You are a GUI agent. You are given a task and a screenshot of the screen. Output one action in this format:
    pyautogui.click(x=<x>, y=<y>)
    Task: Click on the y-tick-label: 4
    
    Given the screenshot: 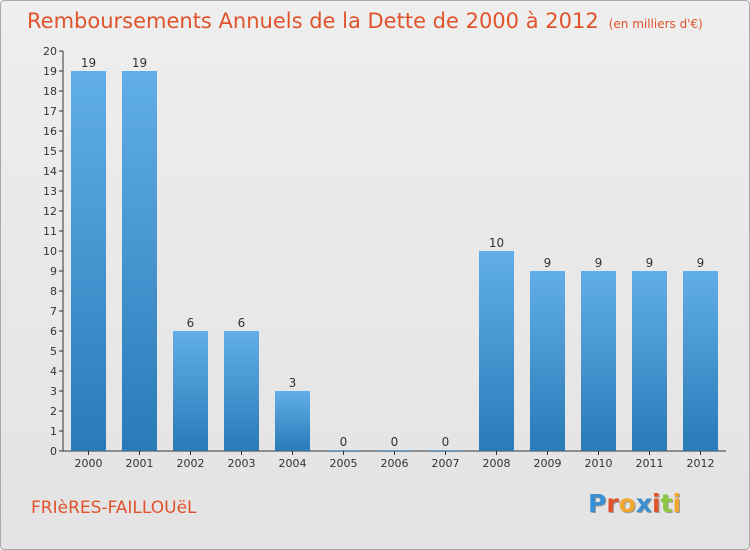 What is the action you would take?
    pyautogui.click(x=53, y=371)
    